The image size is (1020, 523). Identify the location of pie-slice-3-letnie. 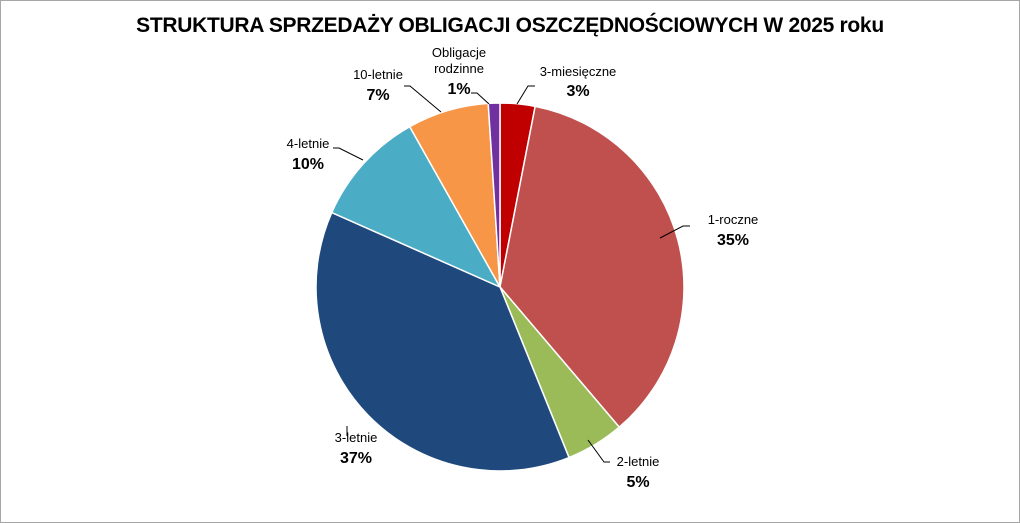
(443, 341).